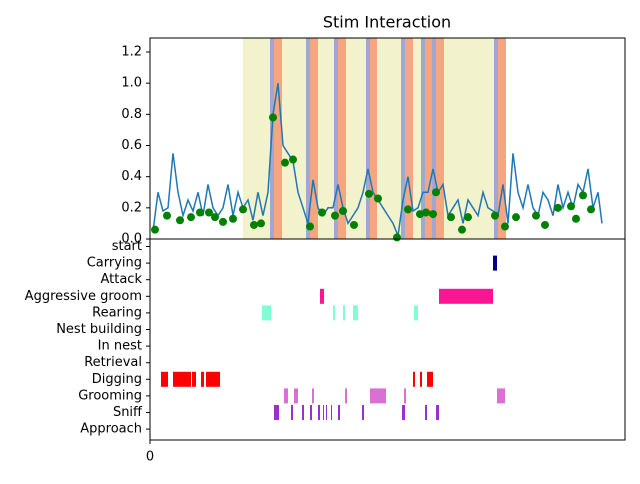 This screenshot has height=484, width=640. Describe the element at coordinates (131, 145) in the screenshot. I see `y-tick-label: 0.6` at that location.